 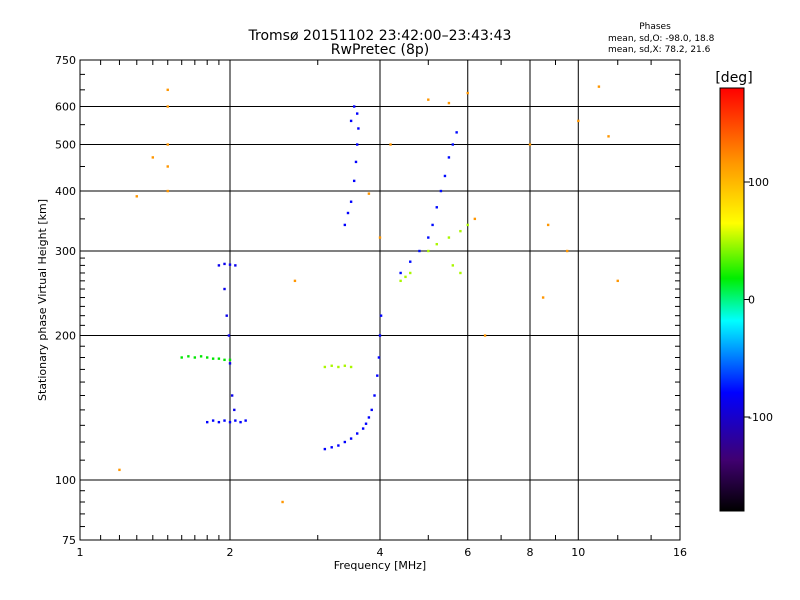 I want to click on phases-heading: Phases, so click(x=655, y=27).